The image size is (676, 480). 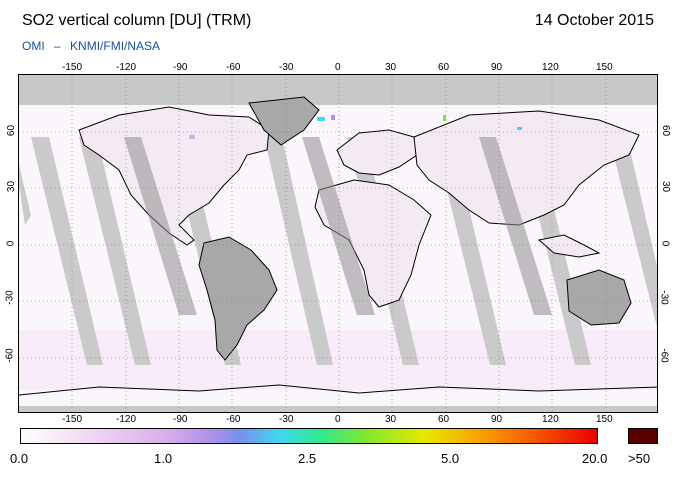 What do you see at coordinates (497, 67) in the screenshot?
I see `top-lon-label: 90` at bounding box center [497, 67].